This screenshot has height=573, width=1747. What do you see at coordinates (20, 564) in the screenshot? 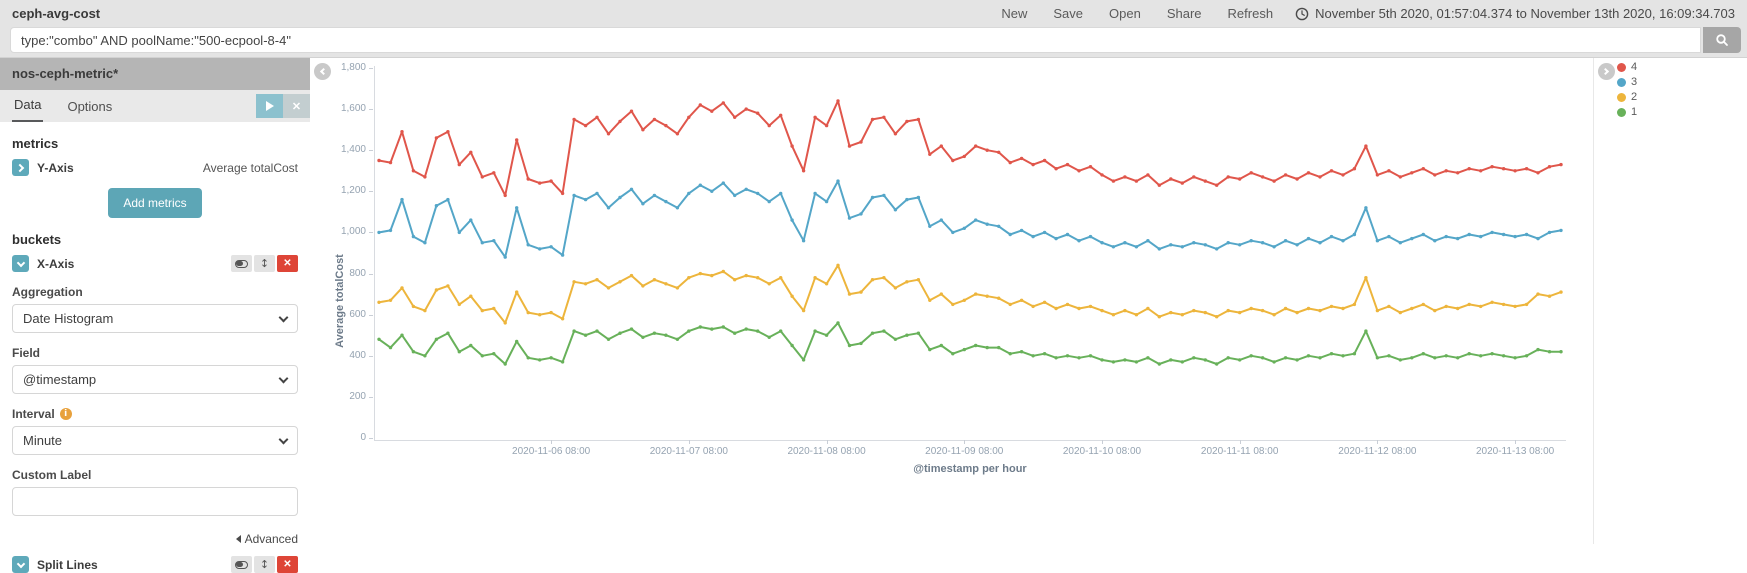
I see `split-lines-collapse-button` at bounding box center [20, 564].